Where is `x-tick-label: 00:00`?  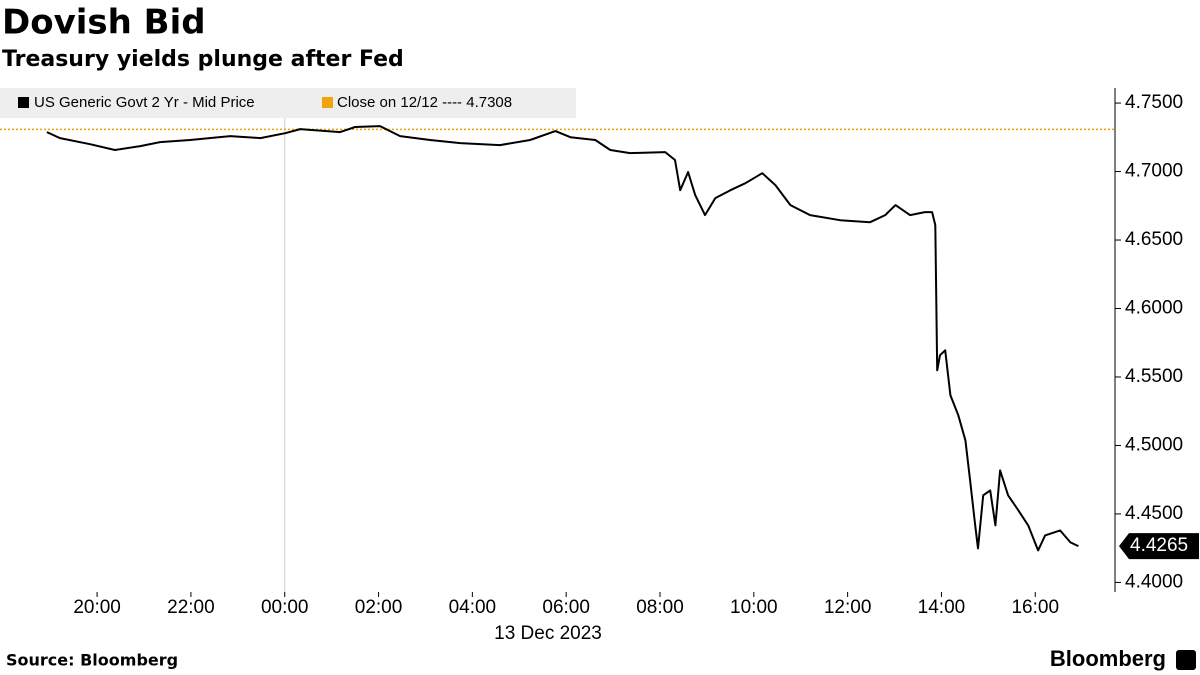
x-tick-label: 00:00 is located at coordinates (285, 607).